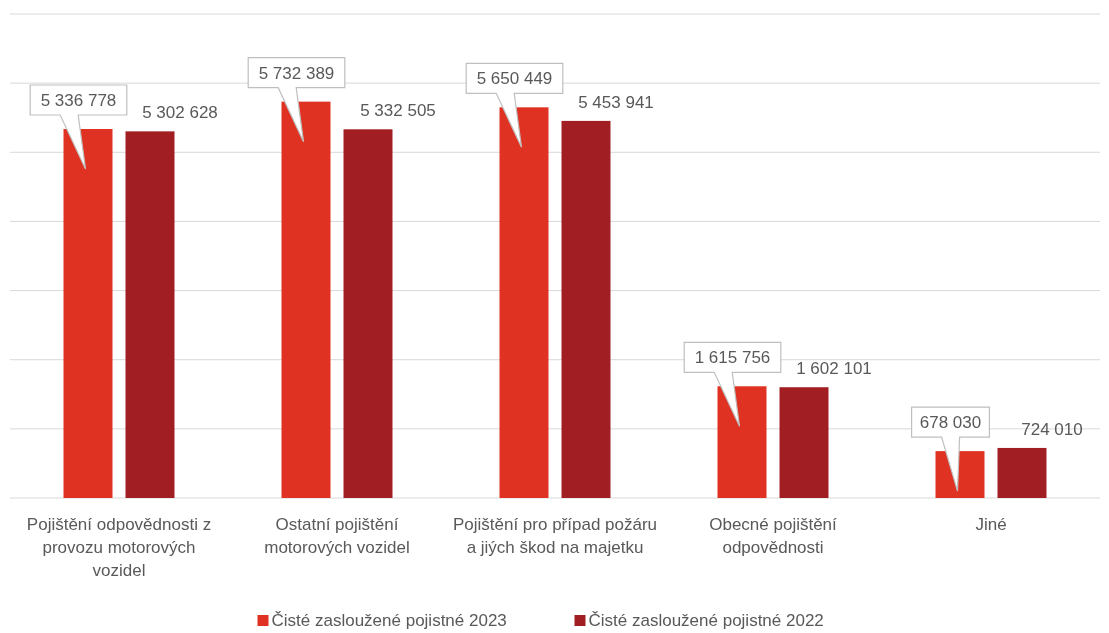 The width and height of the screenshot is (1109, 633). What do you see at coordinates (555, 536) in the screenshot?
I see `x-tick-label: Pojištění pro případ požáru a jiých škod na majetku` at bounding box center [555, 536].